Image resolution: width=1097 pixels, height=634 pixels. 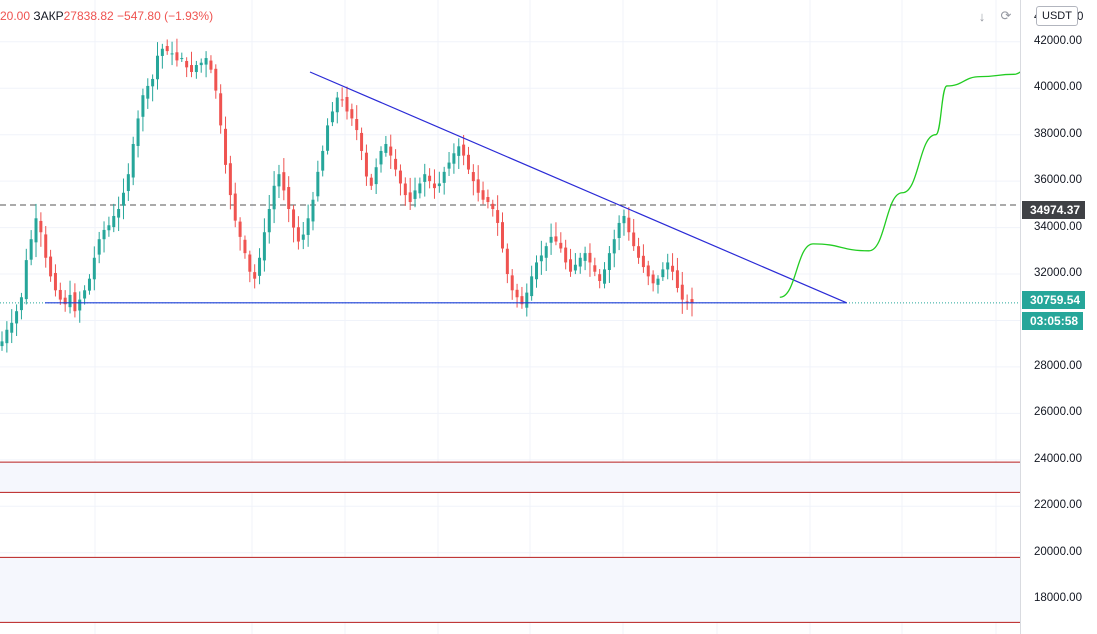 What do you see at coordinates (510, 477) in the screenshot?
I see `zone-band` at bounding box center [510, 477].